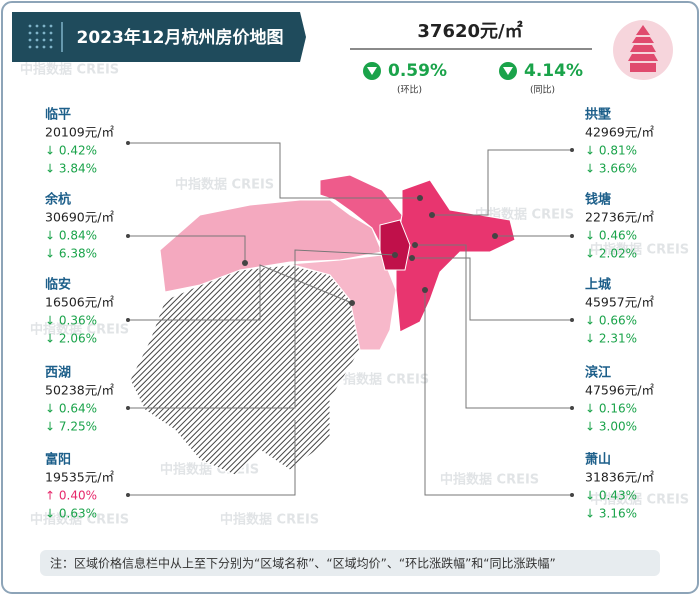 The height and width of the screenshot is (595, 700). What do you see at coordinates (619, 390) in the screenshot?
I see `district-price: 47596元/㎡` at bounding box center [619, 390].